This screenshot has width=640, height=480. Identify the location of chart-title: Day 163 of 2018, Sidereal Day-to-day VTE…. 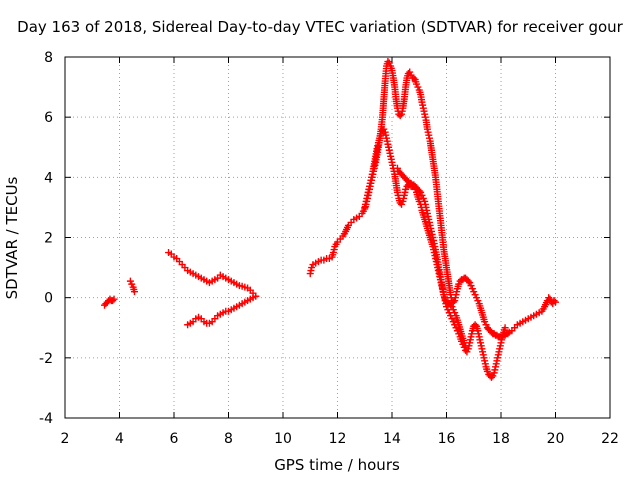
(320, 27).